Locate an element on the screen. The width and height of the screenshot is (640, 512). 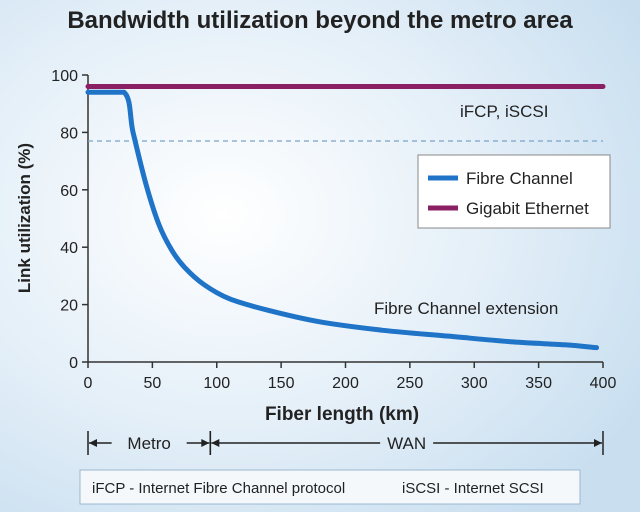
x-tick-label: 0 is located at coordinates (88, 383).